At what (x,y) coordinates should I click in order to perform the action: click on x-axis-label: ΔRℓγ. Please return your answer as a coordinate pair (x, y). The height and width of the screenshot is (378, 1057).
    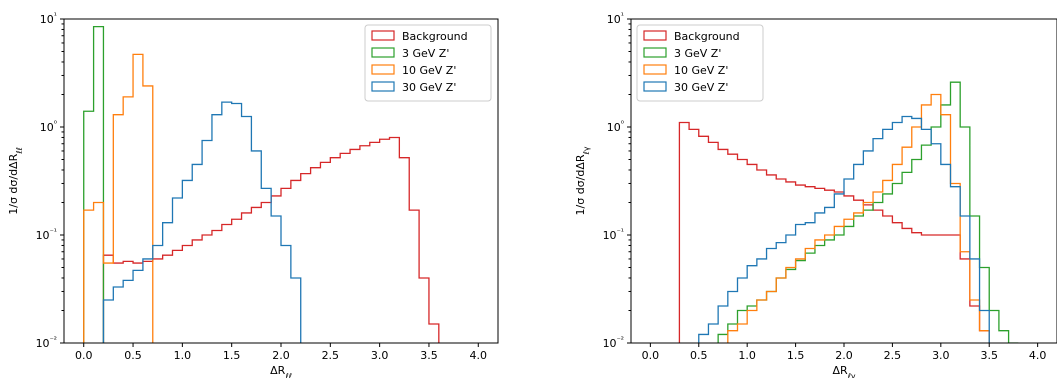
    Looking at the image, I should click on (843, 371).